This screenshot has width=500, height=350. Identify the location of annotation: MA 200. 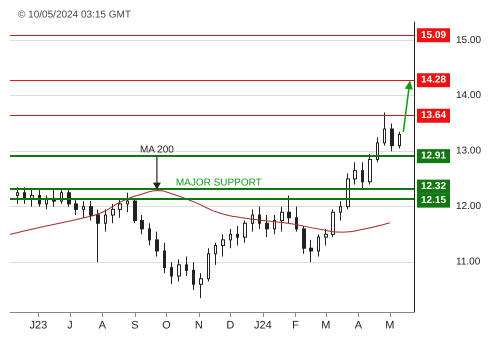
(157, 150).